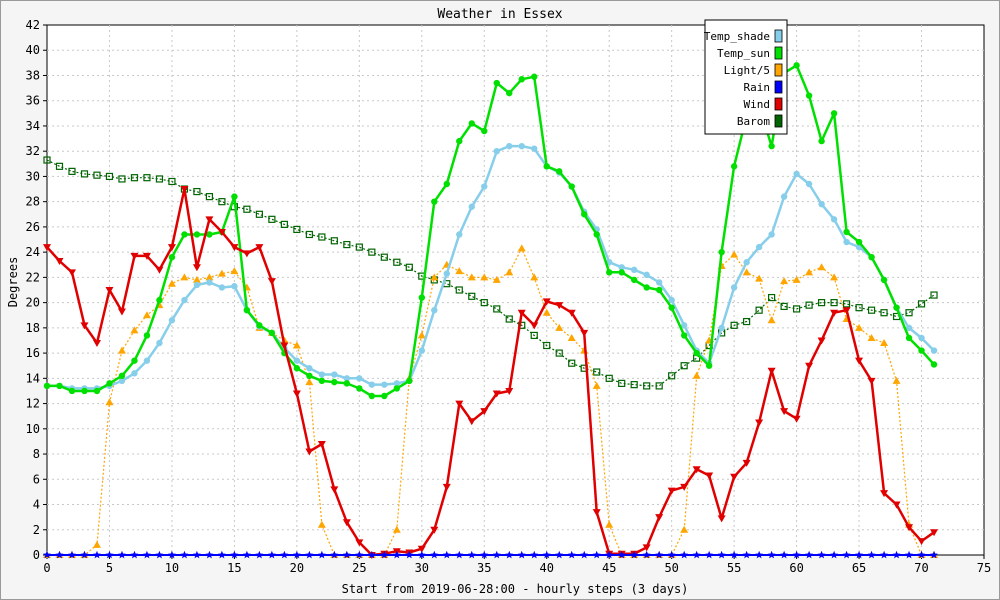 The width and height of the screenshot is (1000, 600). What do you see at coordinates (778, 36) in the screenshot?
I see `legend-swatch` at bounding box center [778, 36].